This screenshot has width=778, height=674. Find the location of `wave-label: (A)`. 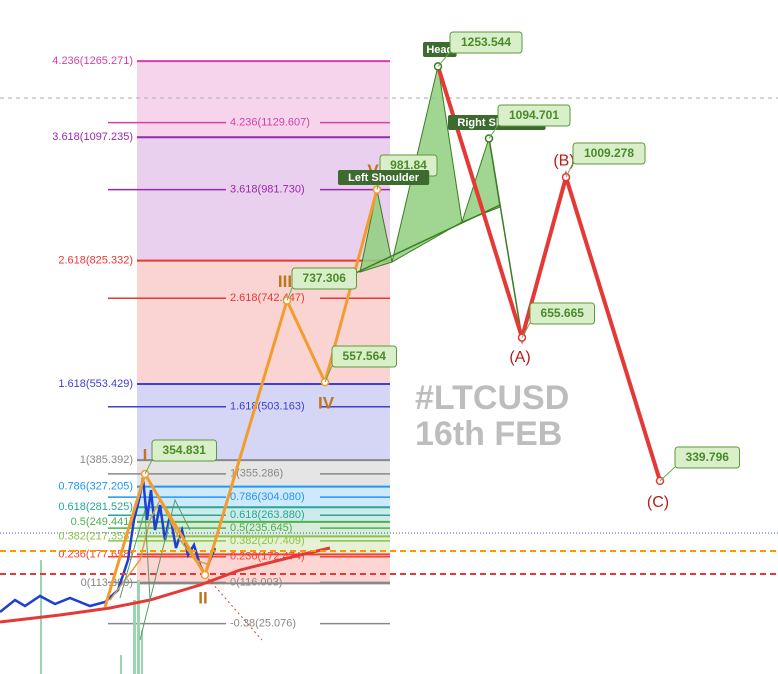

wave-label: (A) is located at coordinates (519, 357).